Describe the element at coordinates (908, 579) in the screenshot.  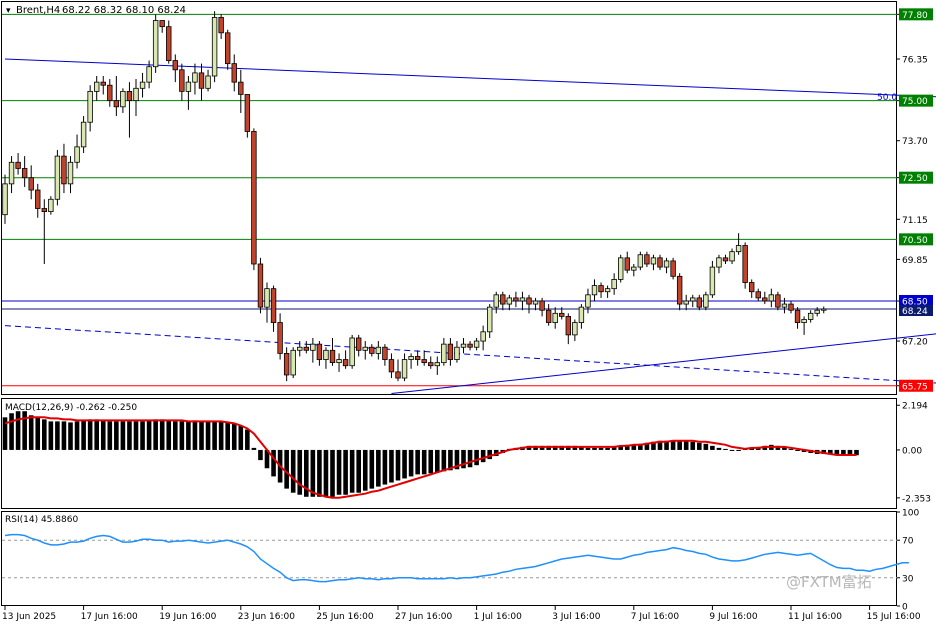
I see `rsi-tick-label: 30` at that location.